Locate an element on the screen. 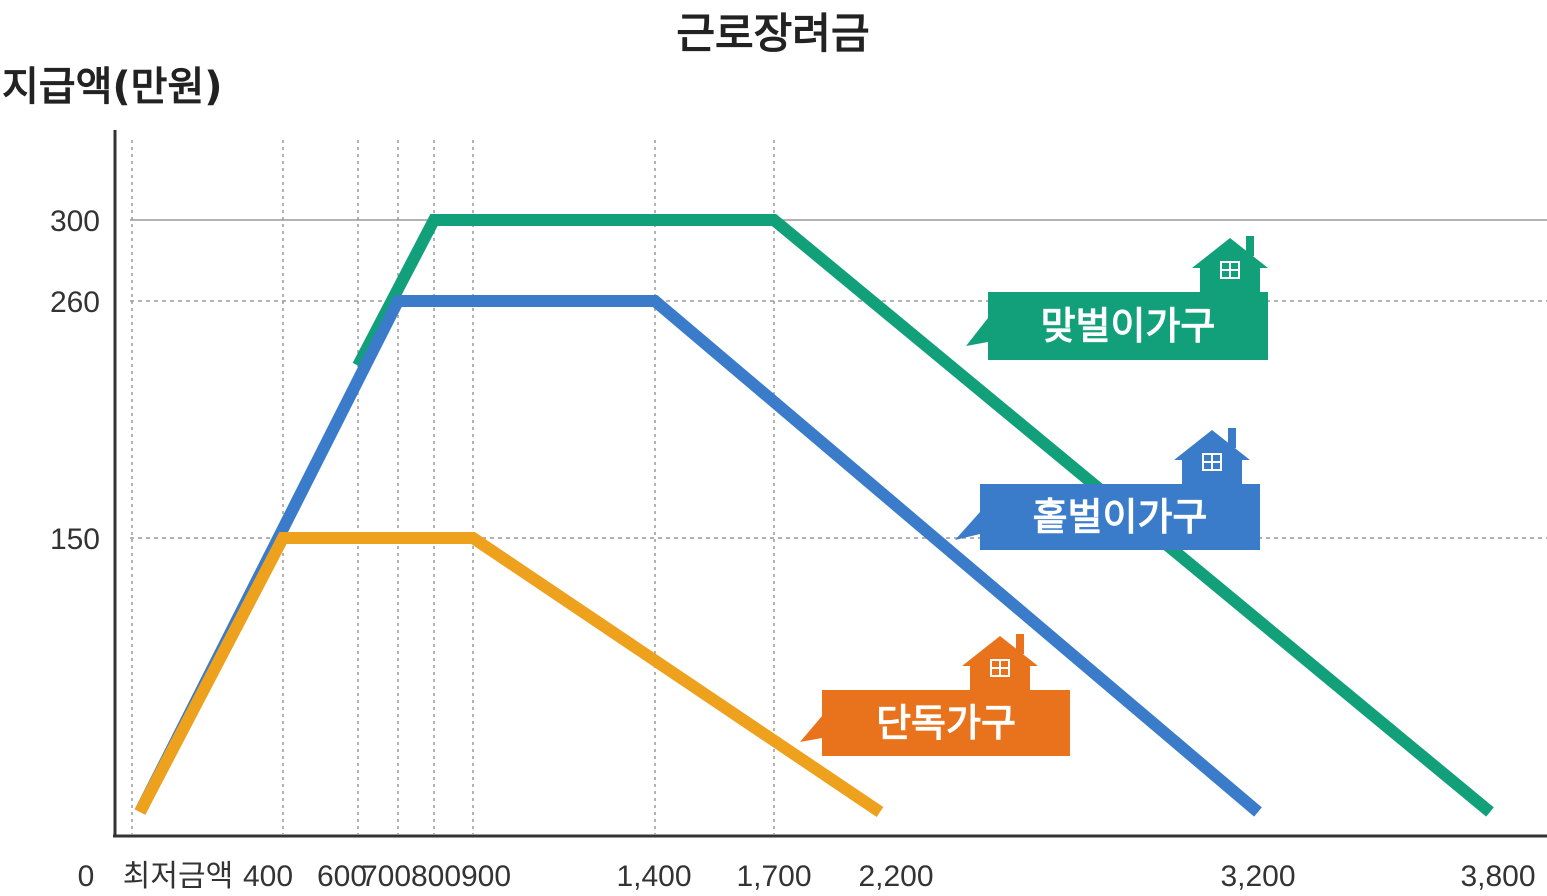 This screenshot has height=896, width=1547. x-tick-label: 최저금액 is located at coordinates (178, 876).